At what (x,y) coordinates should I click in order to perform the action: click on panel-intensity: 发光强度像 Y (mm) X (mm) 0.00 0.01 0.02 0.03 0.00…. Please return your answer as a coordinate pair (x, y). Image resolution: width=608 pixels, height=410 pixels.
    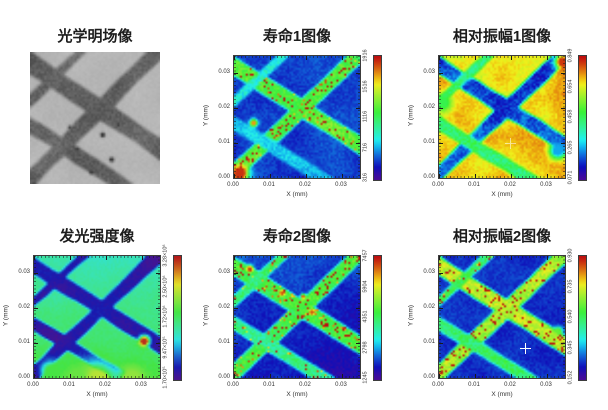
    Looking at the image, I should click on (93, 311).